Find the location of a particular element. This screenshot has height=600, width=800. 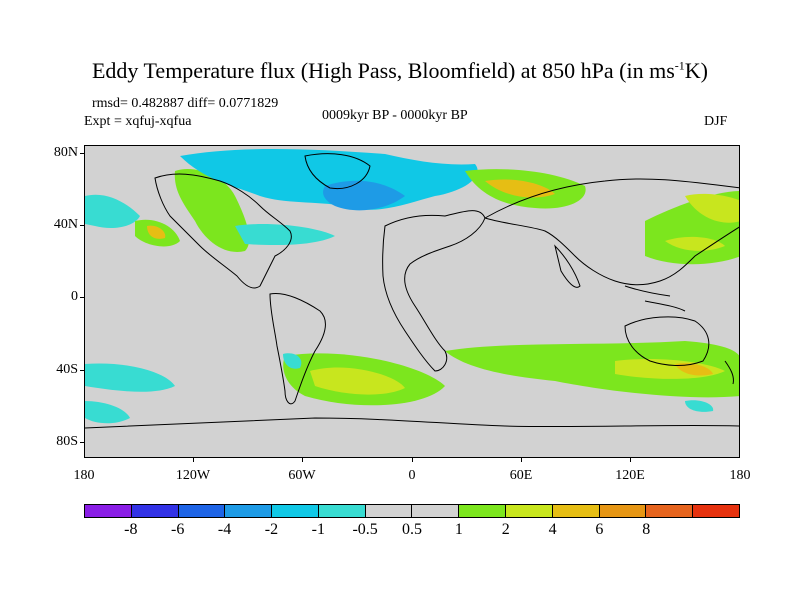

lat-label-80s: 80S is located at coordinates (67, 441).